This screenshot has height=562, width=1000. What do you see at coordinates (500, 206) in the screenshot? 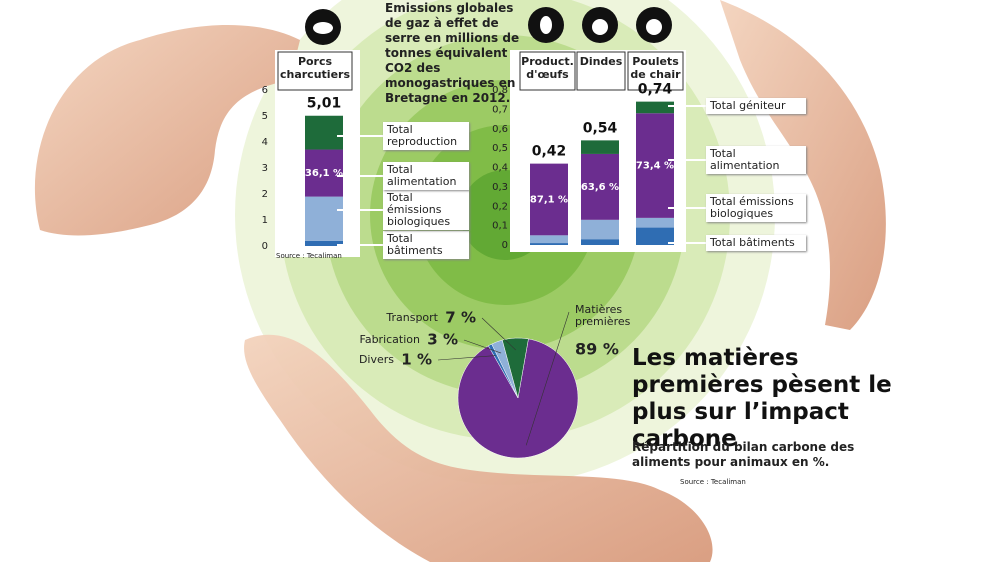
I see `y-tick-label: 0,2` at bounding box center [500, 206].